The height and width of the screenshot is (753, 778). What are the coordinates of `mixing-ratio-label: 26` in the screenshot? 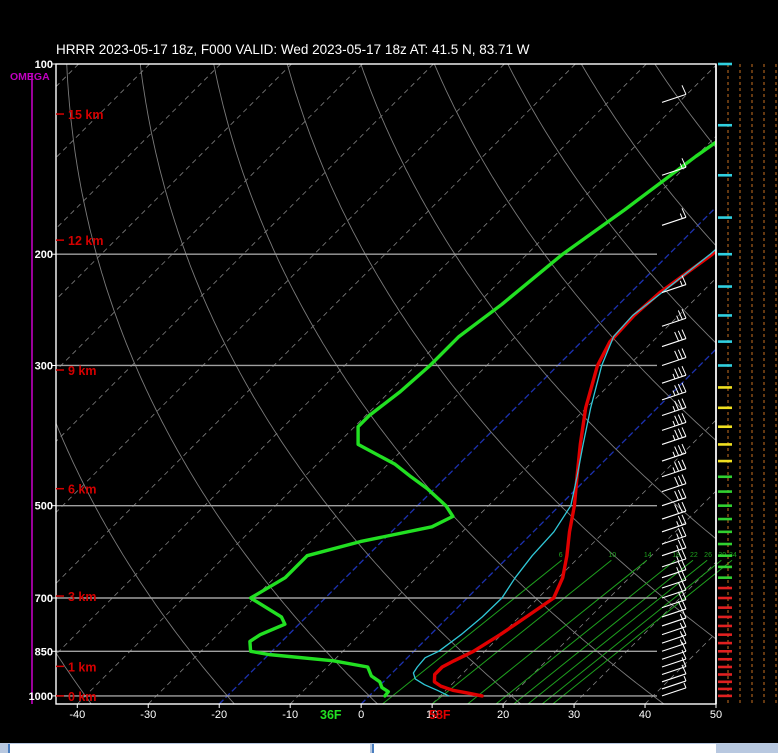 It's located at (708, 555).